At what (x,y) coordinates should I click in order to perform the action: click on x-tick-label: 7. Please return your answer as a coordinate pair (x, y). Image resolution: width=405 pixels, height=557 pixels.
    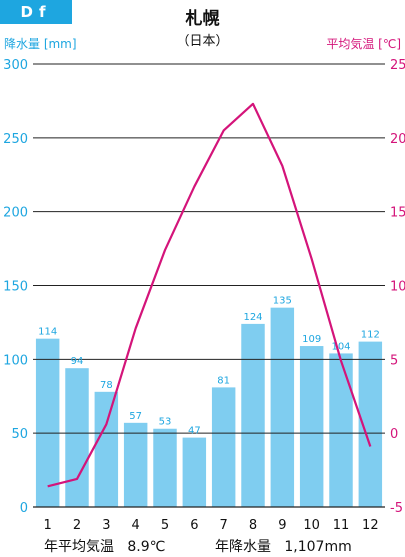
    Looking at the image, I should click on (224, 525).